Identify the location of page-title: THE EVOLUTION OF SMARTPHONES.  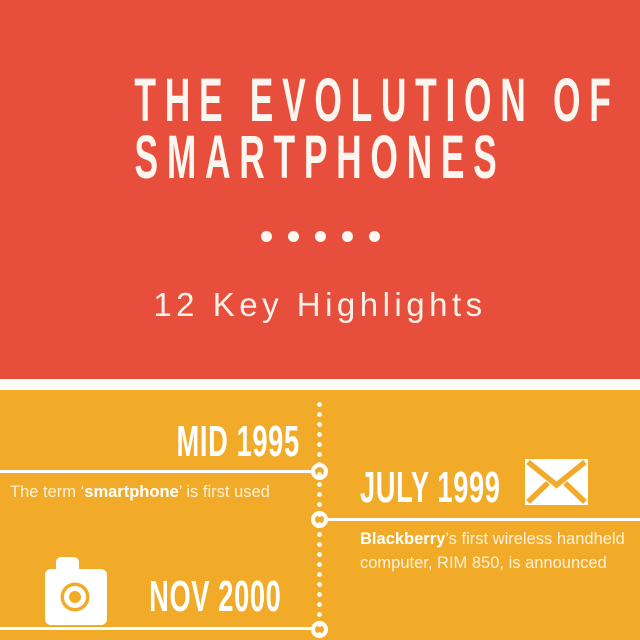
(377, 128).